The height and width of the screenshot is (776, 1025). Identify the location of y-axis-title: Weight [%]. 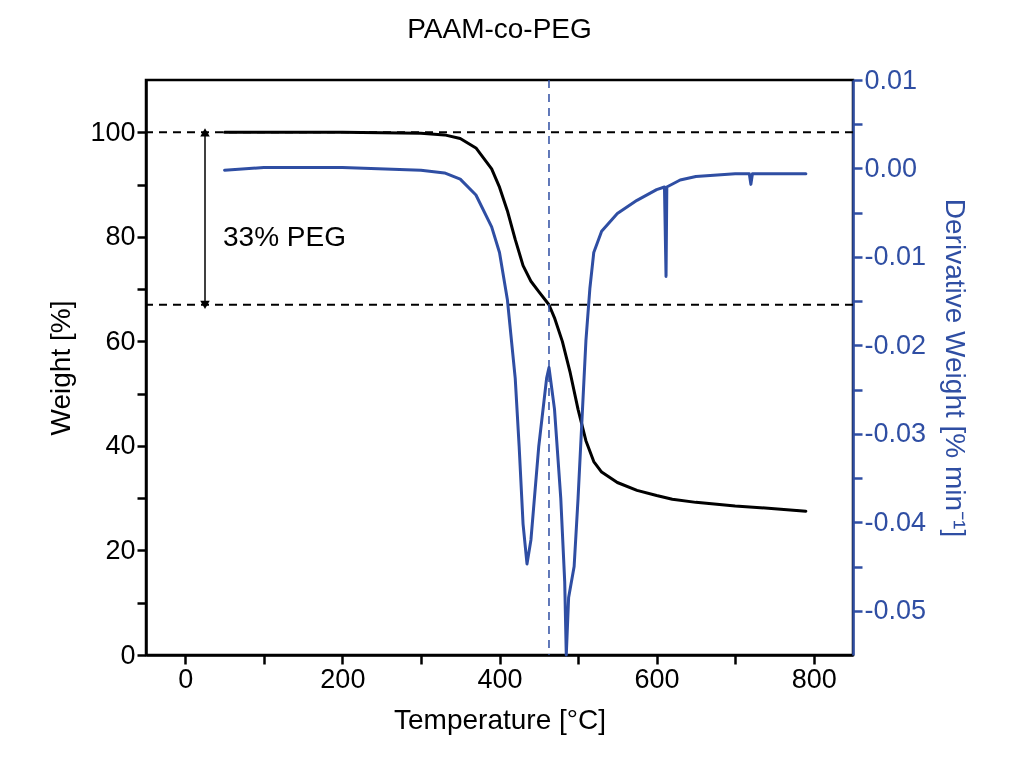
(61, 368).